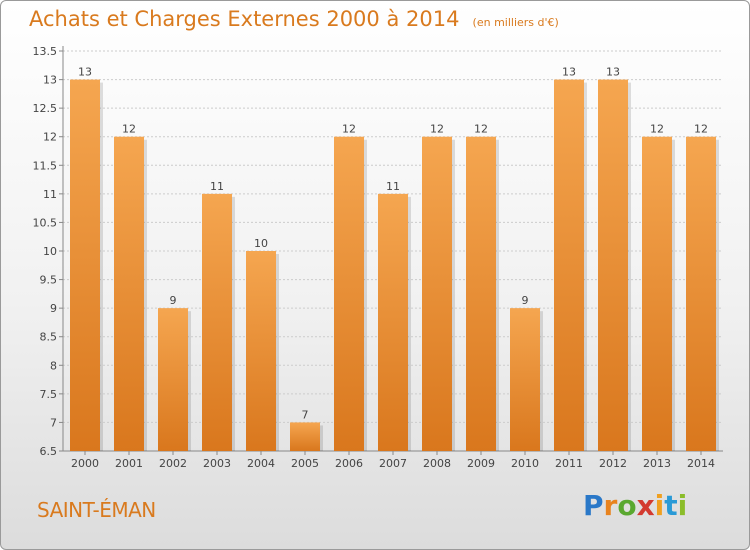  What do you see at coordinates (610, 505) in the screenshot?
I see `logo-letter: r` at bounding box center [610, 505].